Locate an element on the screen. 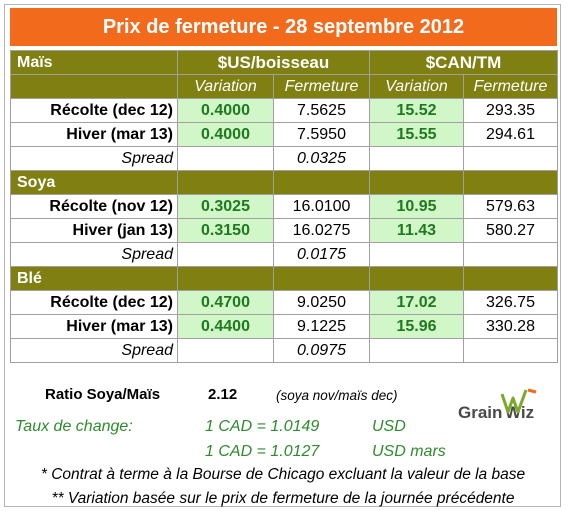 Image resolution: width=566 pixels, height=511 pixels. us-variation-header: Variation is located at coordinates (225, 86).